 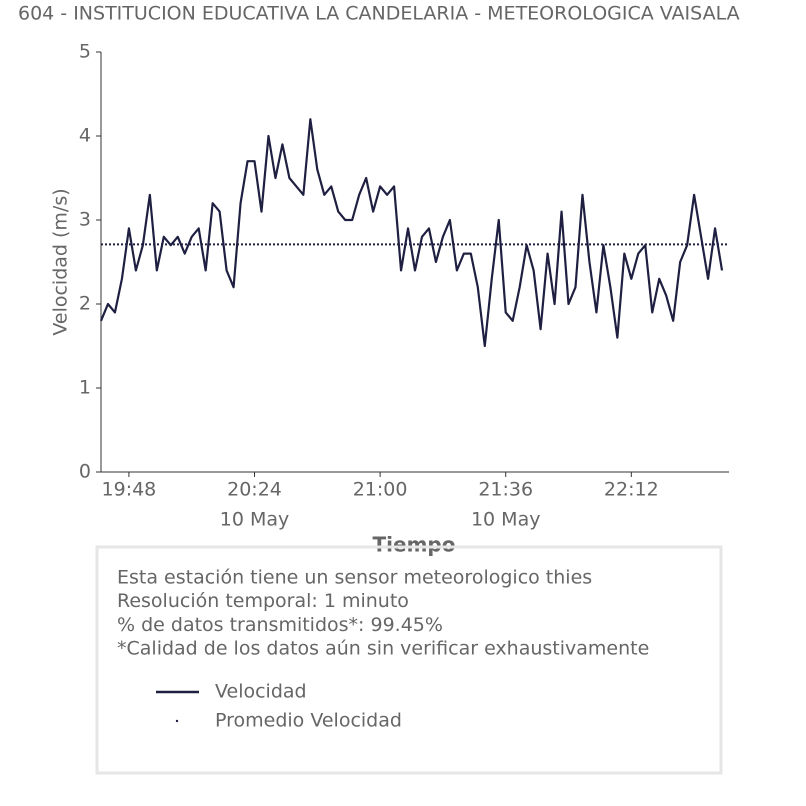 What do you see at coordinates (254, 490) in the screenshot?
I see `x-tick-label: 20:24` at bounding box center [254, 490].